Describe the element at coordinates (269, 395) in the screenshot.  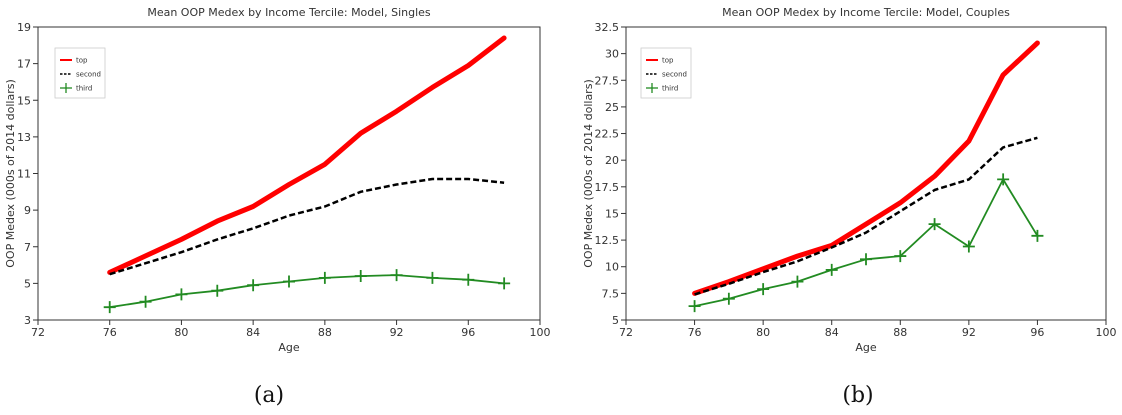
I see `panel-caption: (a)` at that location.